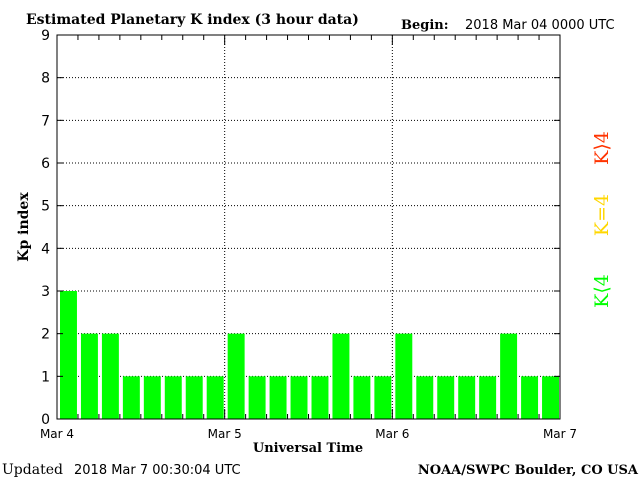 The width and height of the screenshot is (640, 480). Describe the element at coordinates (45, 164) in the screenshot. I see `y-tick-label: 6` at that location.